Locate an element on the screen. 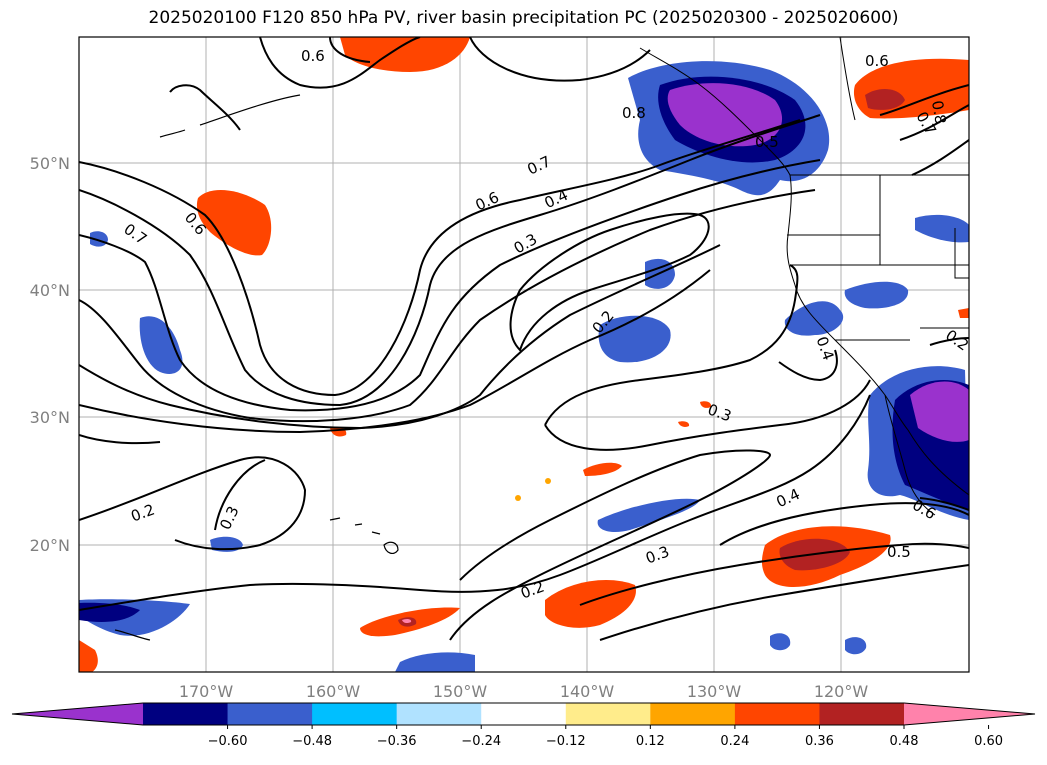 Image resolution: width=1047 pixels, height=765 pixels. colorbar-tick-label: 0.60 is located at coordinates (988, 741).